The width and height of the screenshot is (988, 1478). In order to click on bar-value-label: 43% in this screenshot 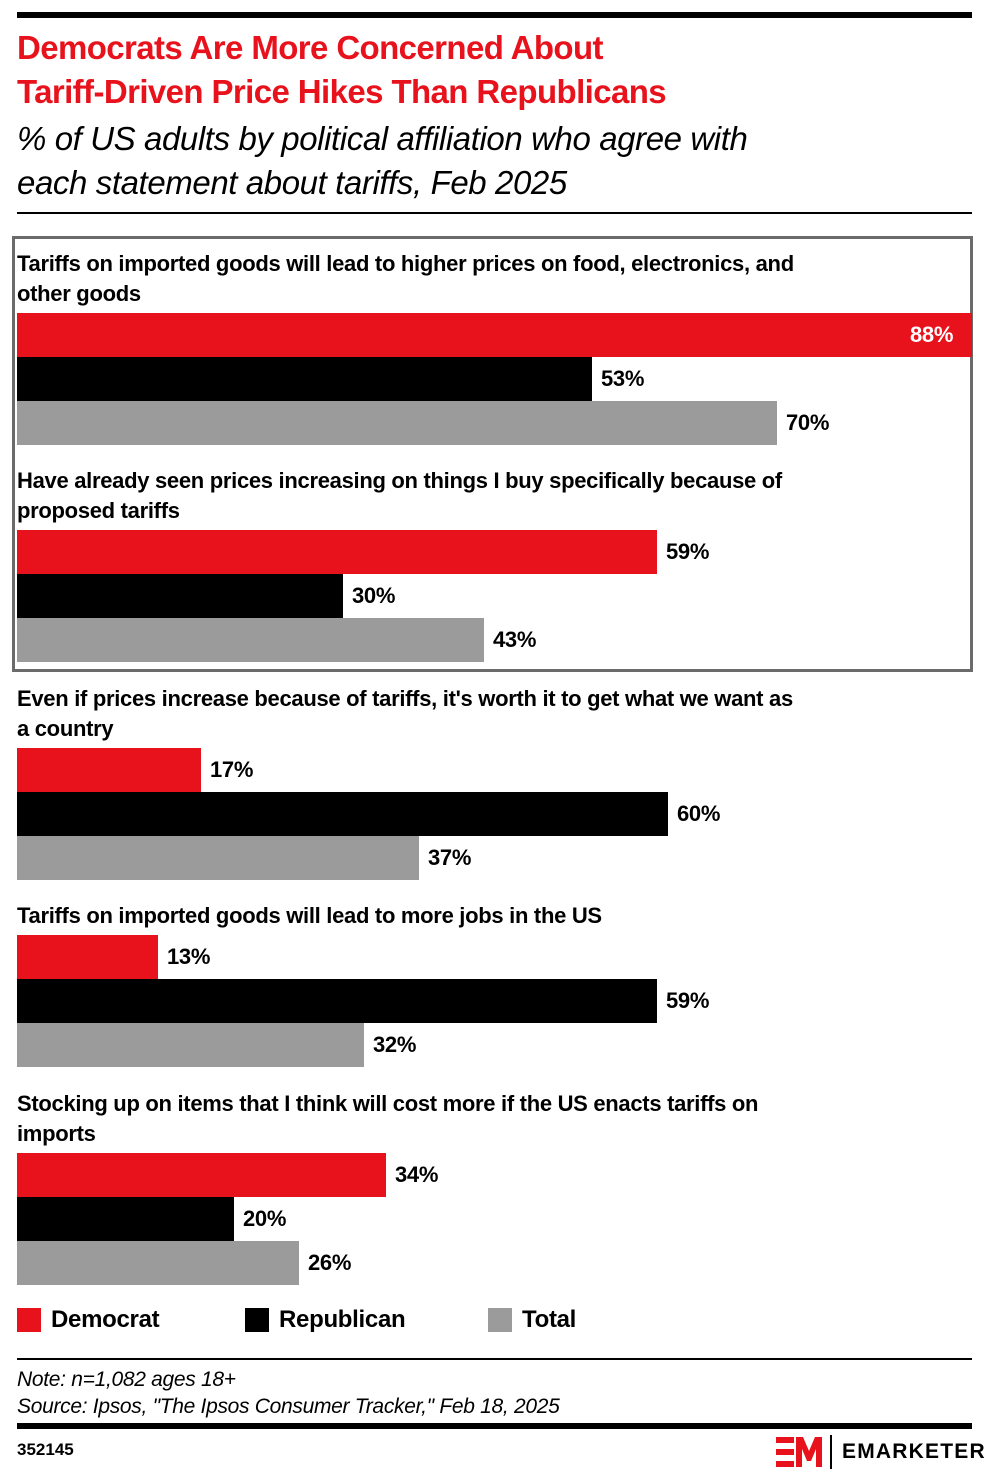, I will do `click(515, 639)`.